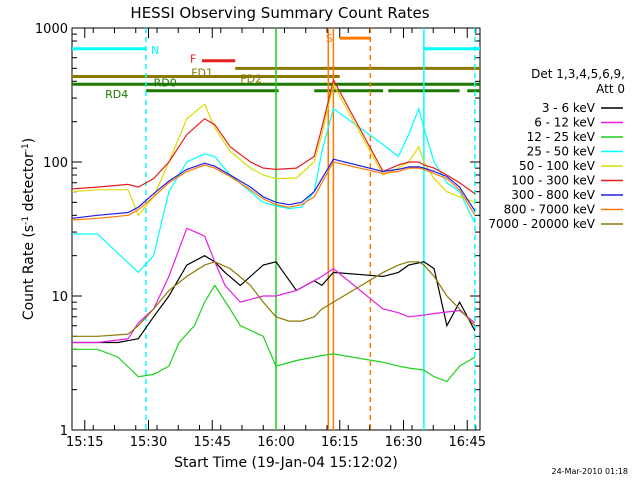  I want to click on legend-header: Det 1,3,4,5,6,9,, so click(578, 74).